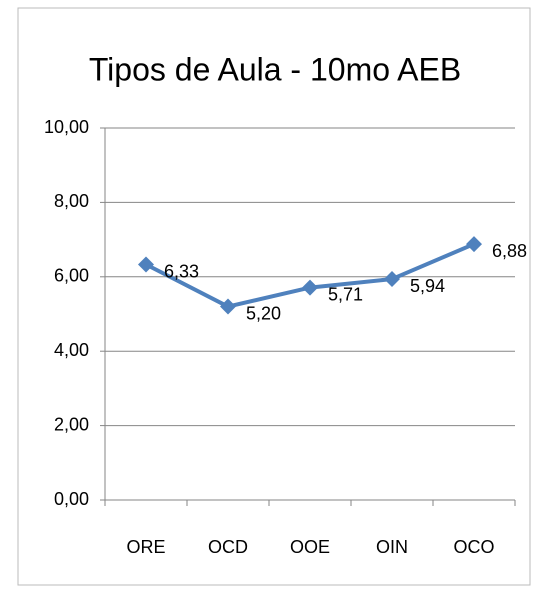 Image resolution: width=539 pixels, height=590 pixels. I want to click on data-label: 6,33, so click(181, 271).